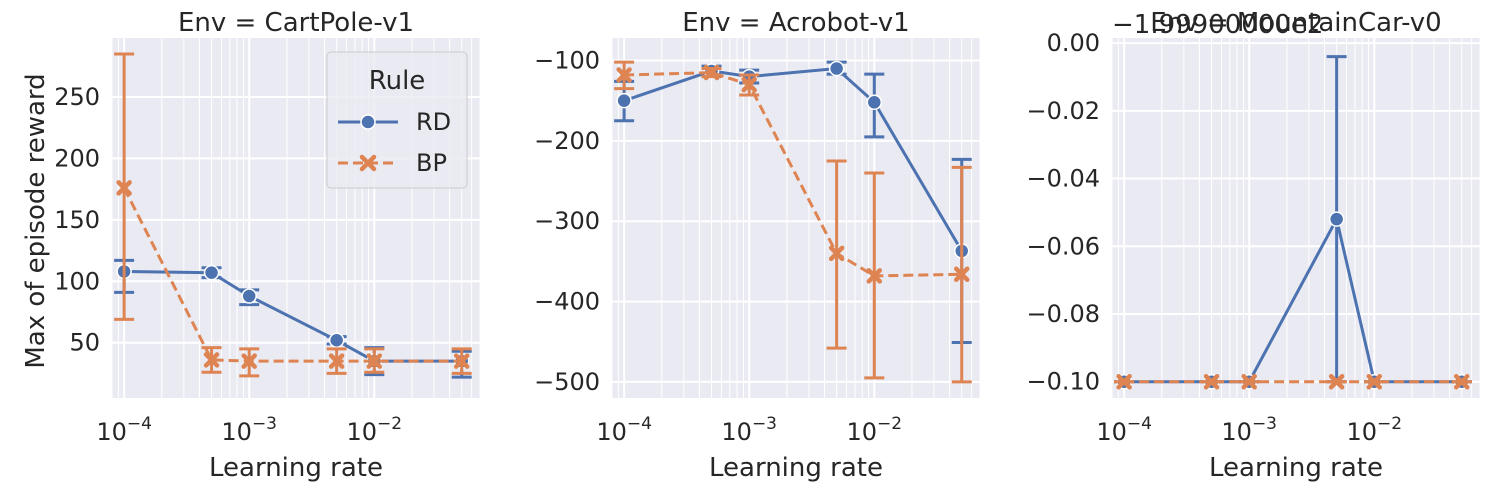 The width and height of the screenshot is (1489, 491). Describe the element at coordinates (1063, 382) in the screenshot. I see `y-tick-label: −0.10` at that location.